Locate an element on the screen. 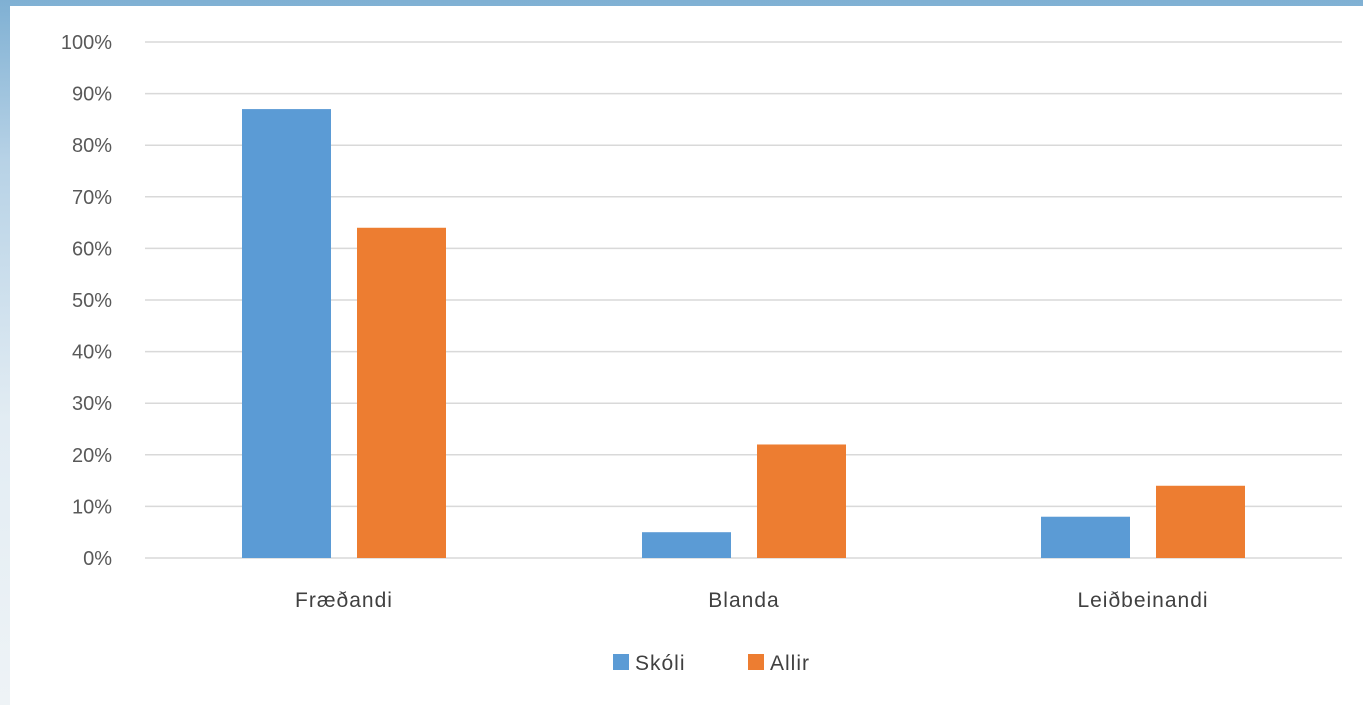  bar-skóli-2 is located at coordinates (686, 545).